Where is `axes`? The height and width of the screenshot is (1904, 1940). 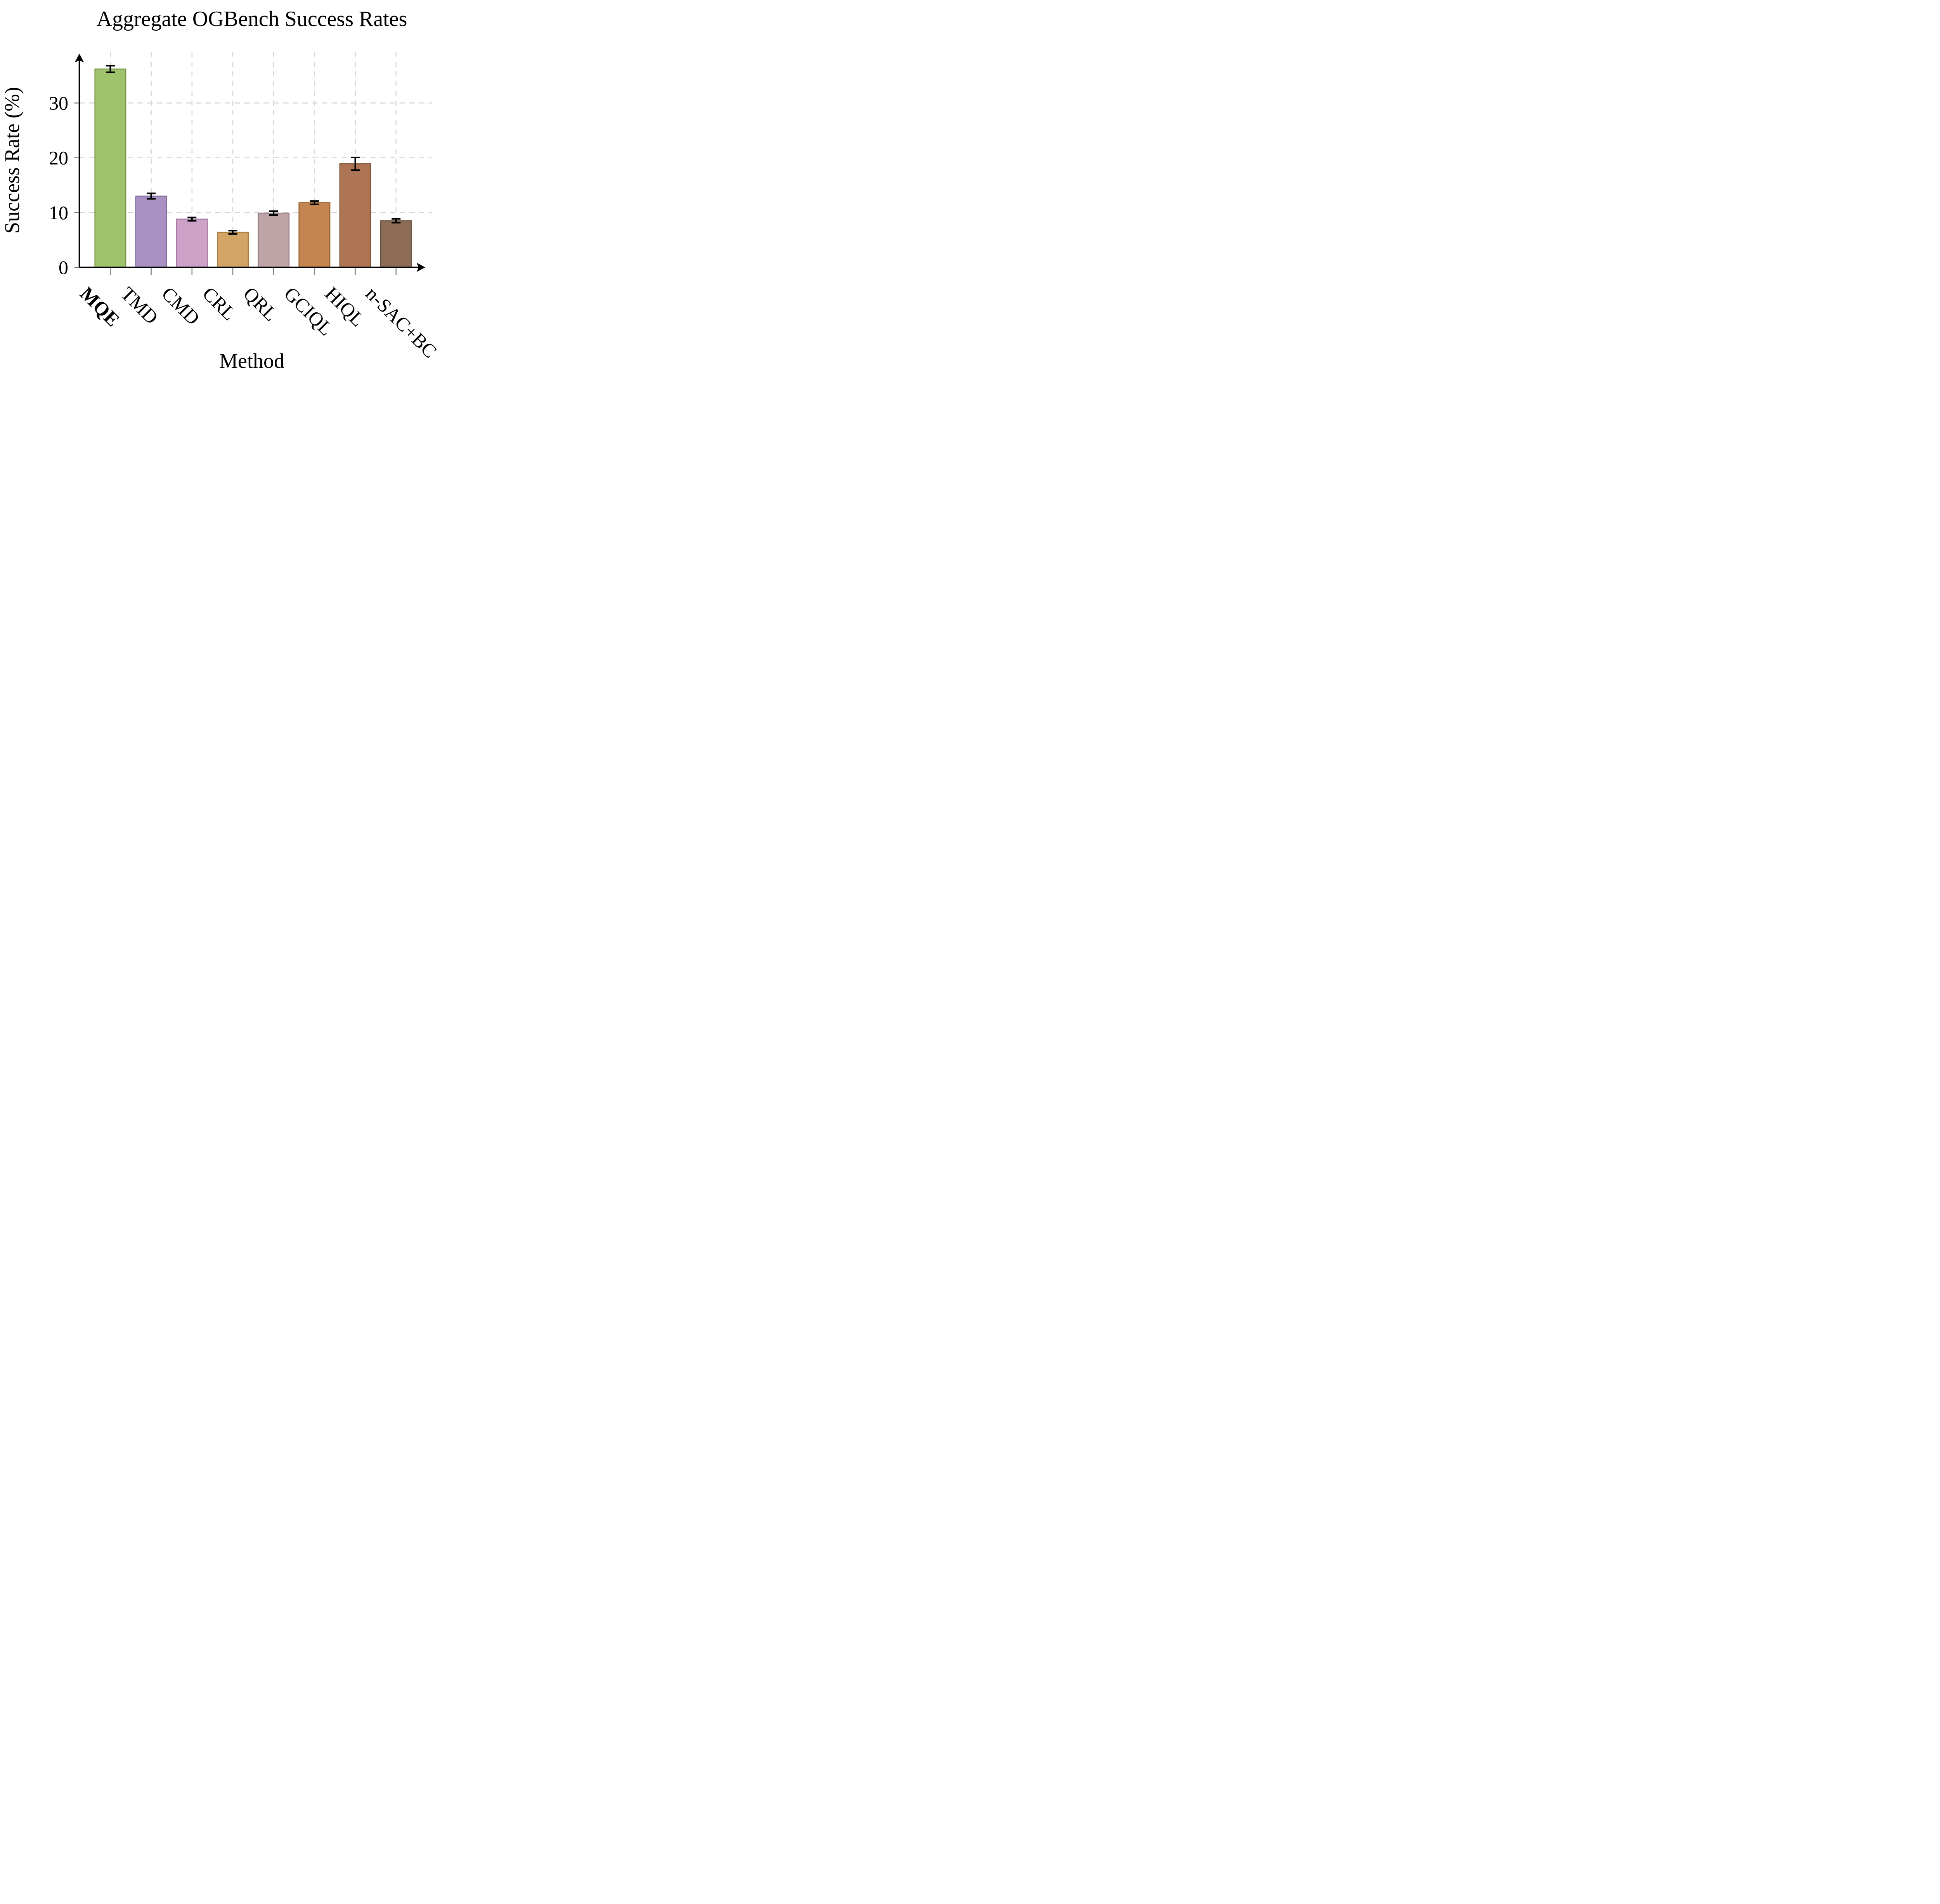
axes is located at coordinates (249, 163).